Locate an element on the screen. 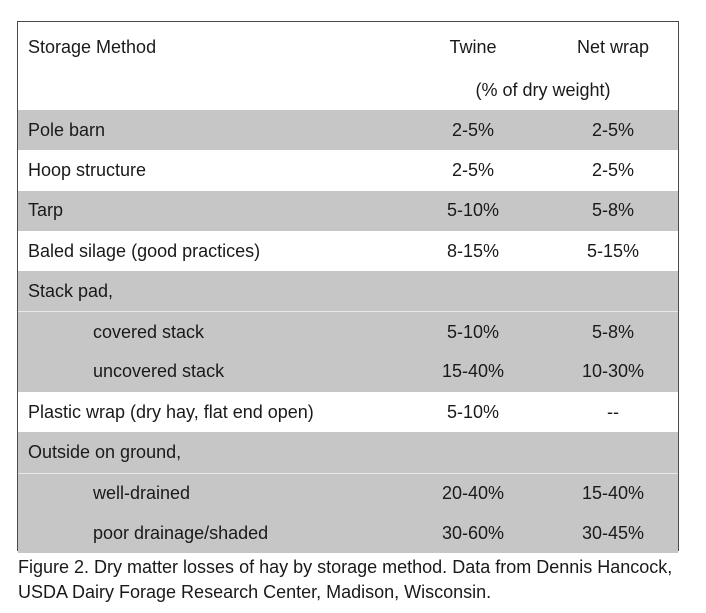  table-row: poor drainage/shaded 30-60% 30-45% is located at coordinates (348, 533).